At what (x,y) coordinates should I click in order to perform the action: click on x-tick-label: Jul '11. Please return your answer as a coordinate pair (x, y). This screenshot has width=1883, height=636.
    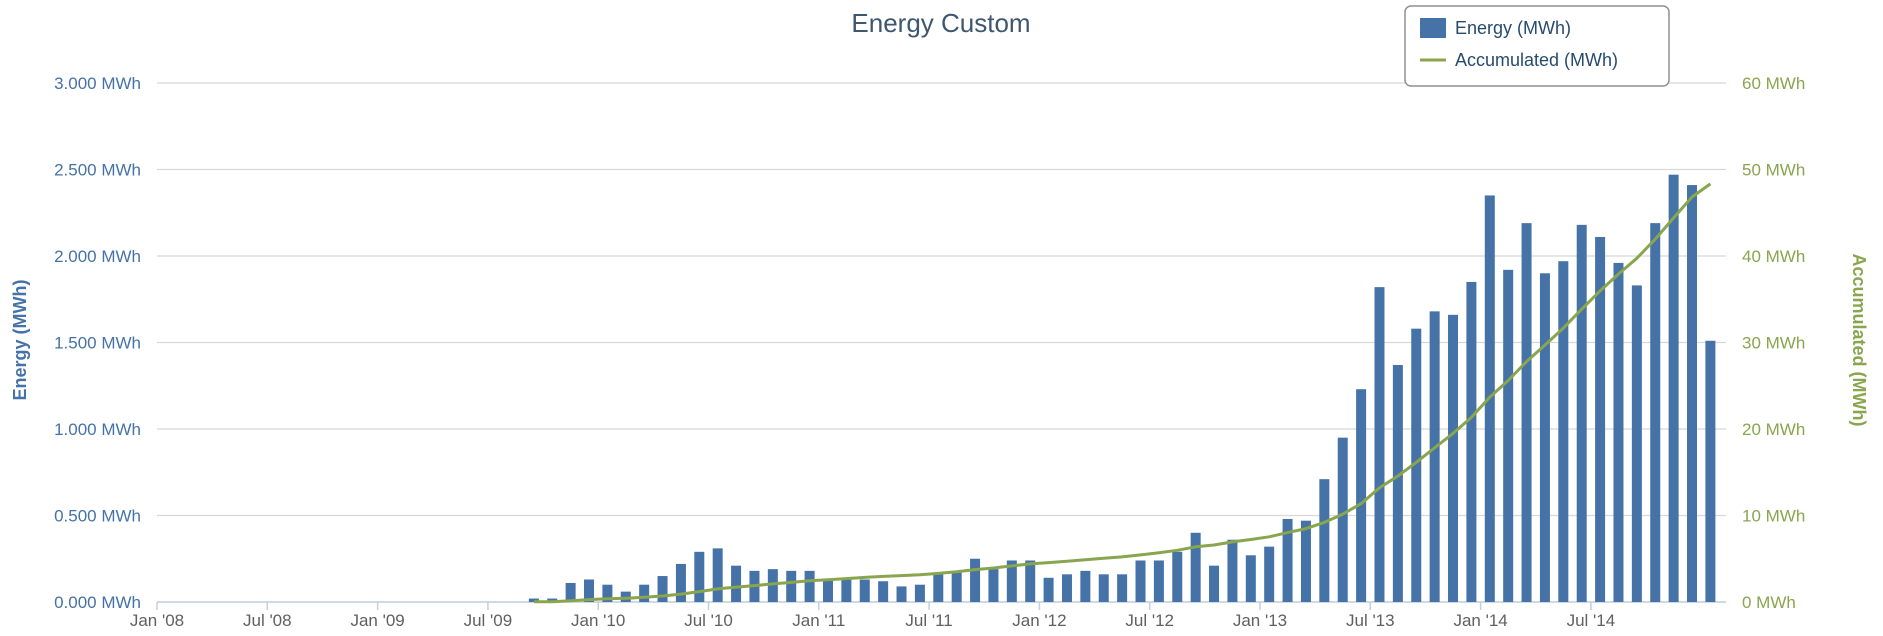
    Looking at the image, I should click on (928, 620).